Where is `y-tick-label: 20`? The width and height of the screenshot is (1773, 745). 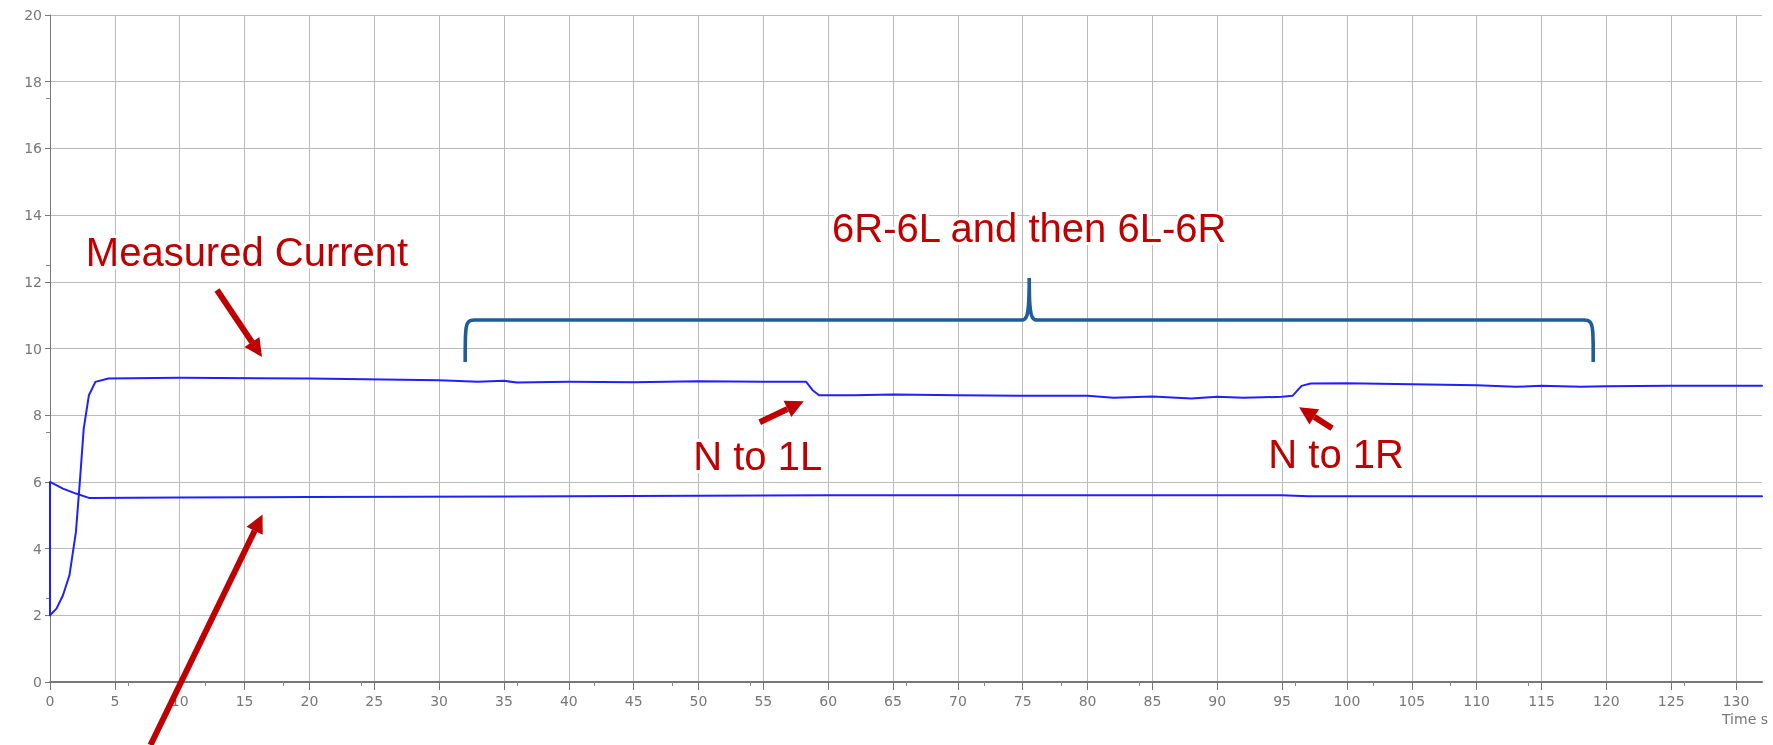
y-tick-label: 20 is located at coordinates (33, 15).